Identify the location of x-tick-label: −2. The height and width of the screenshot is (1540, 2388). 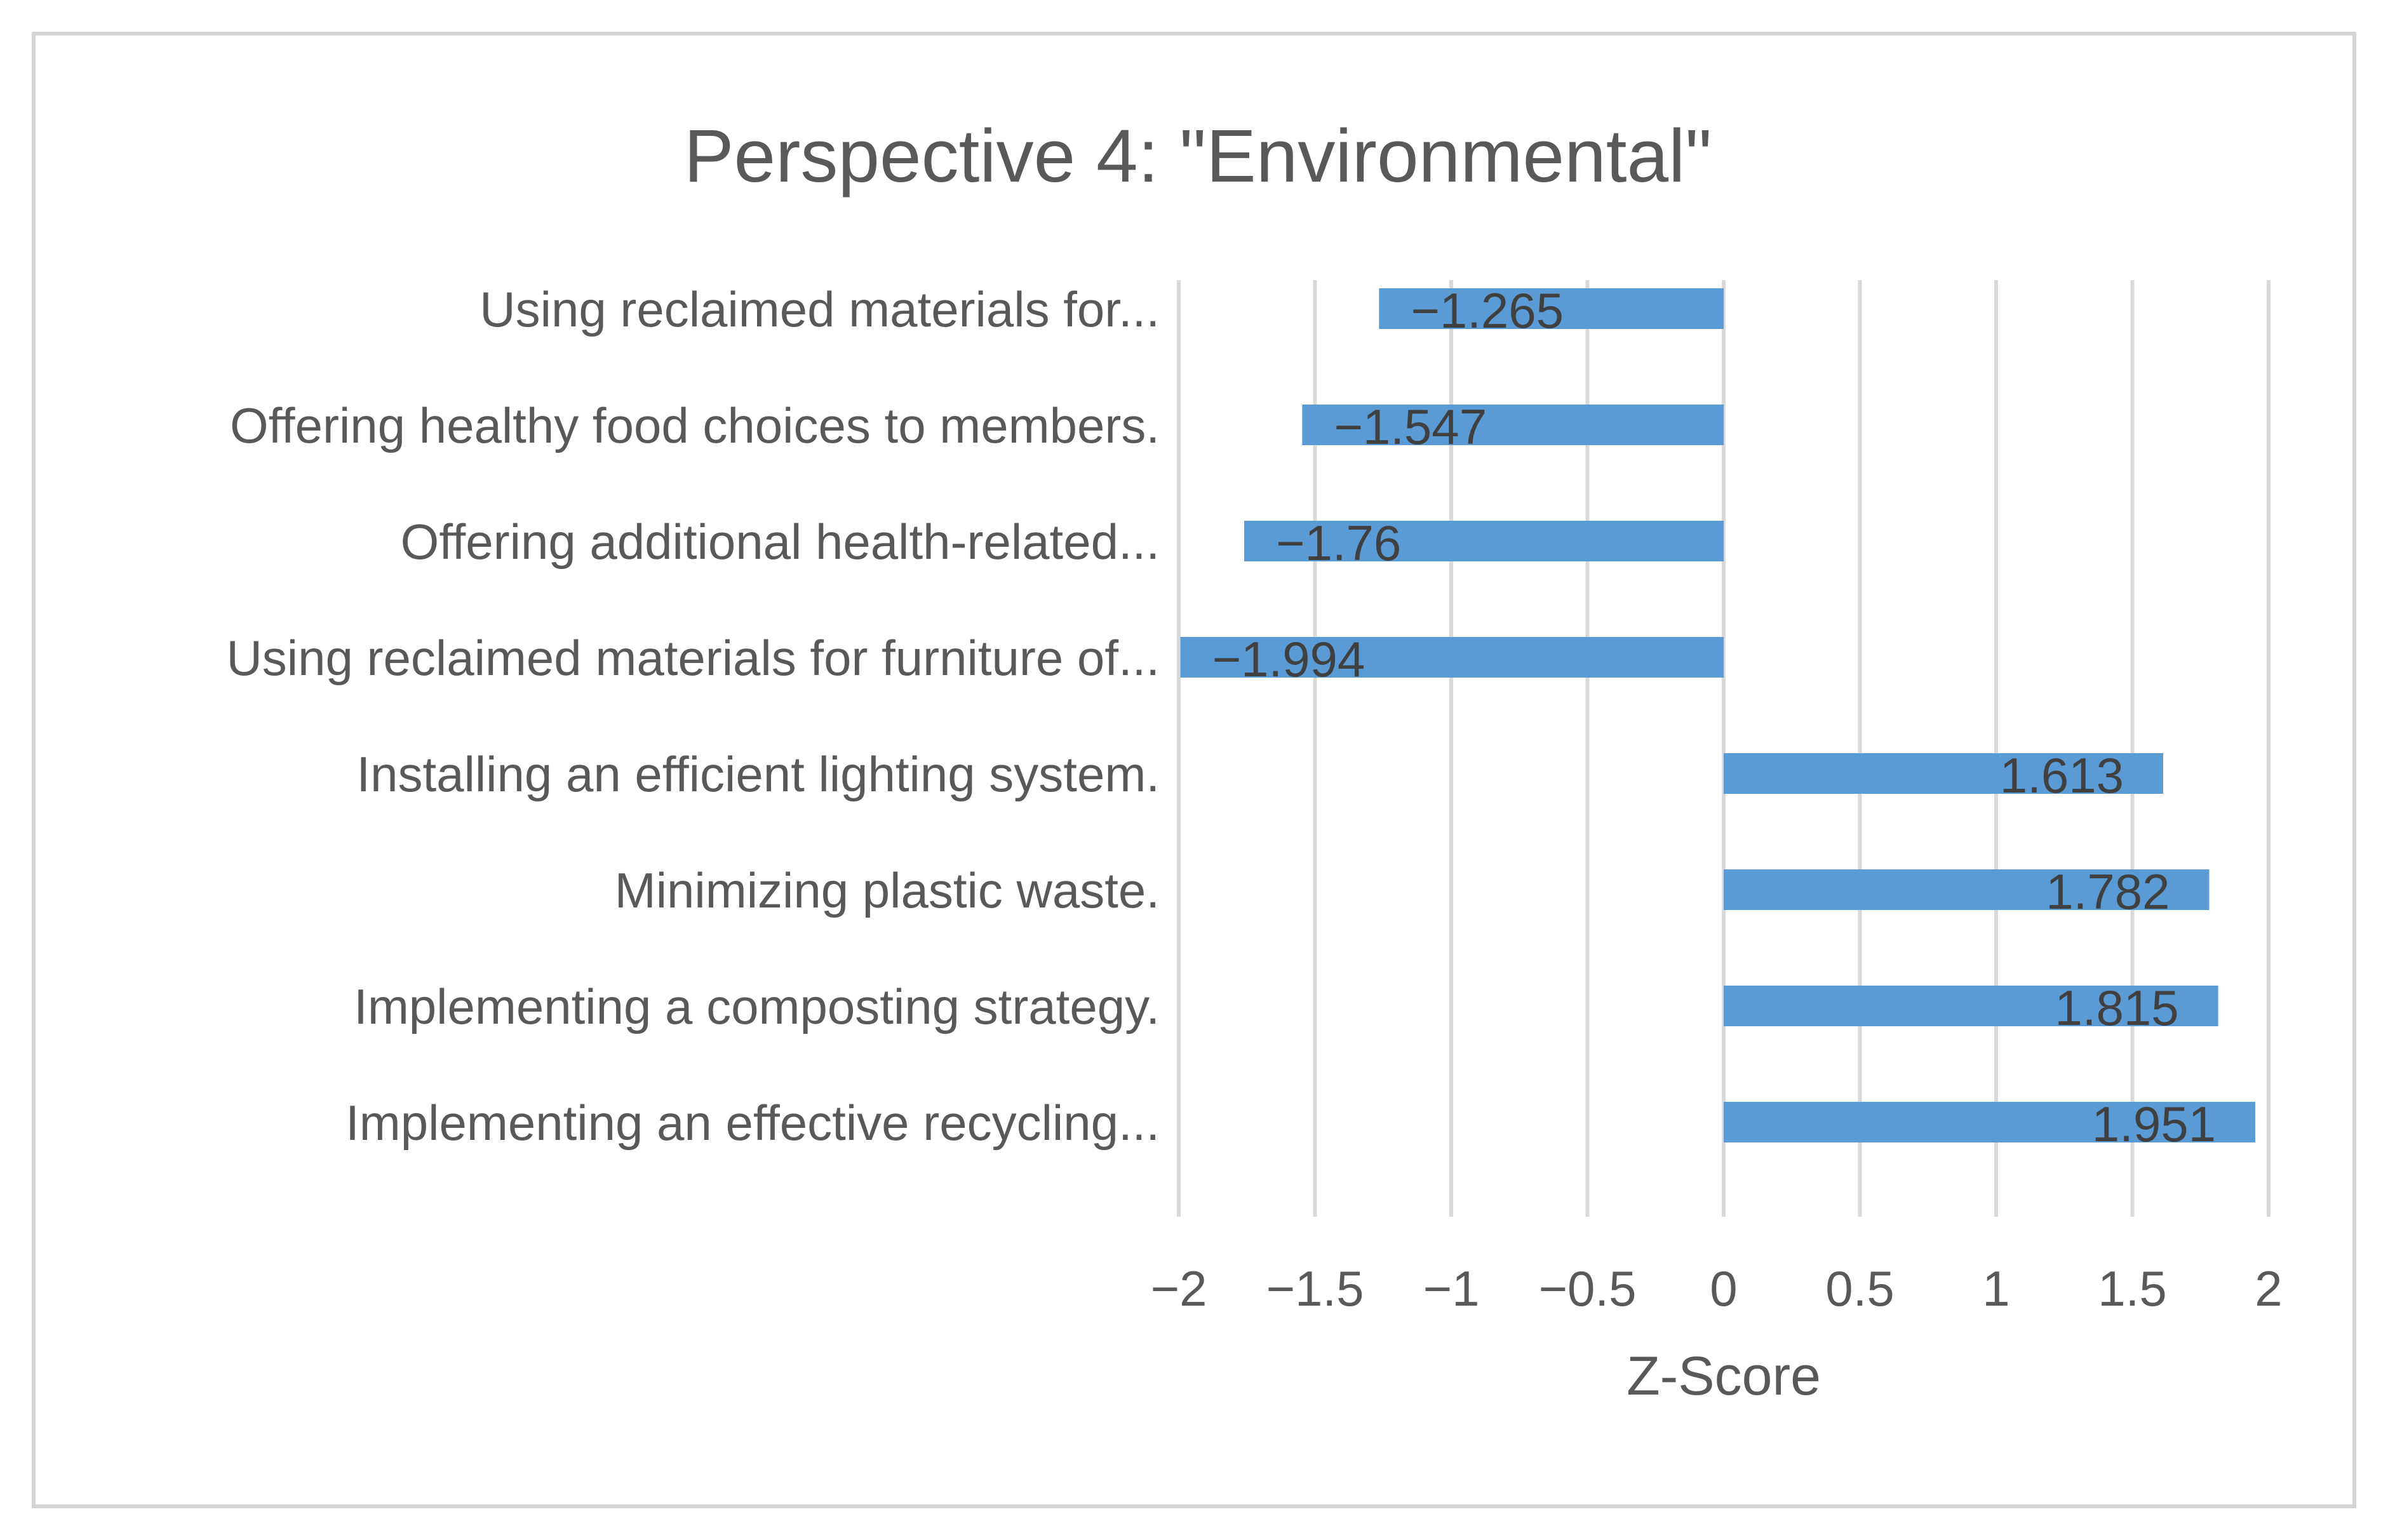
(1179, 1288).